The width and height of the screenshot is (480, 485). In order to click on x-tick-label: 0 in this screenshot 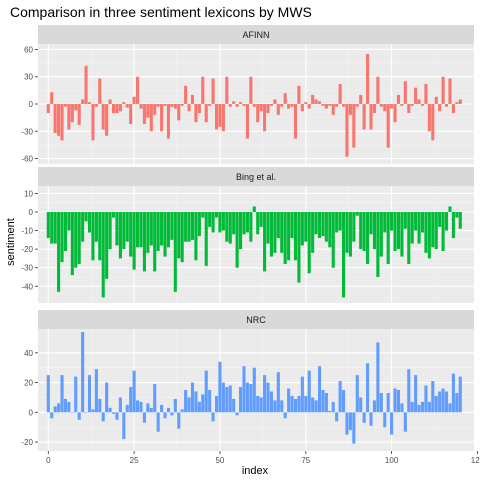, I will do `click(48, 460)`.